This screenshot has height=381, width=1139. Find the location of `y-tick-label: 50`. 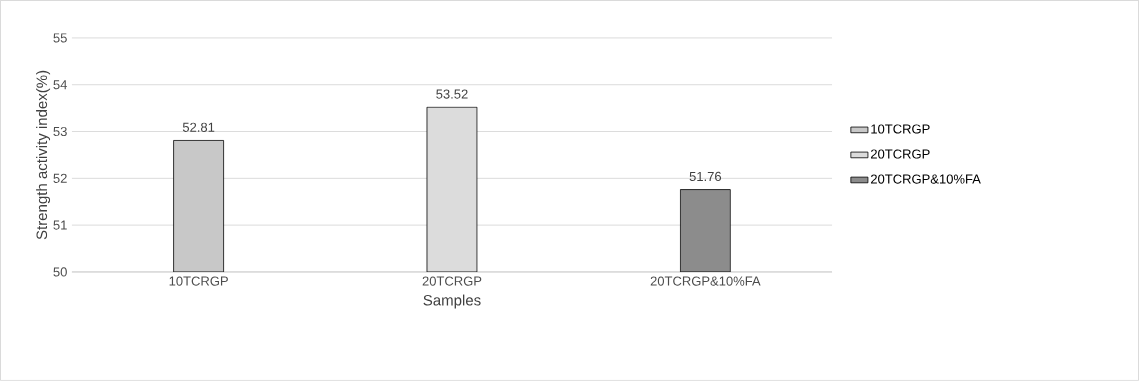

y-tick-label: 50 is located at coordinates (60, 272).